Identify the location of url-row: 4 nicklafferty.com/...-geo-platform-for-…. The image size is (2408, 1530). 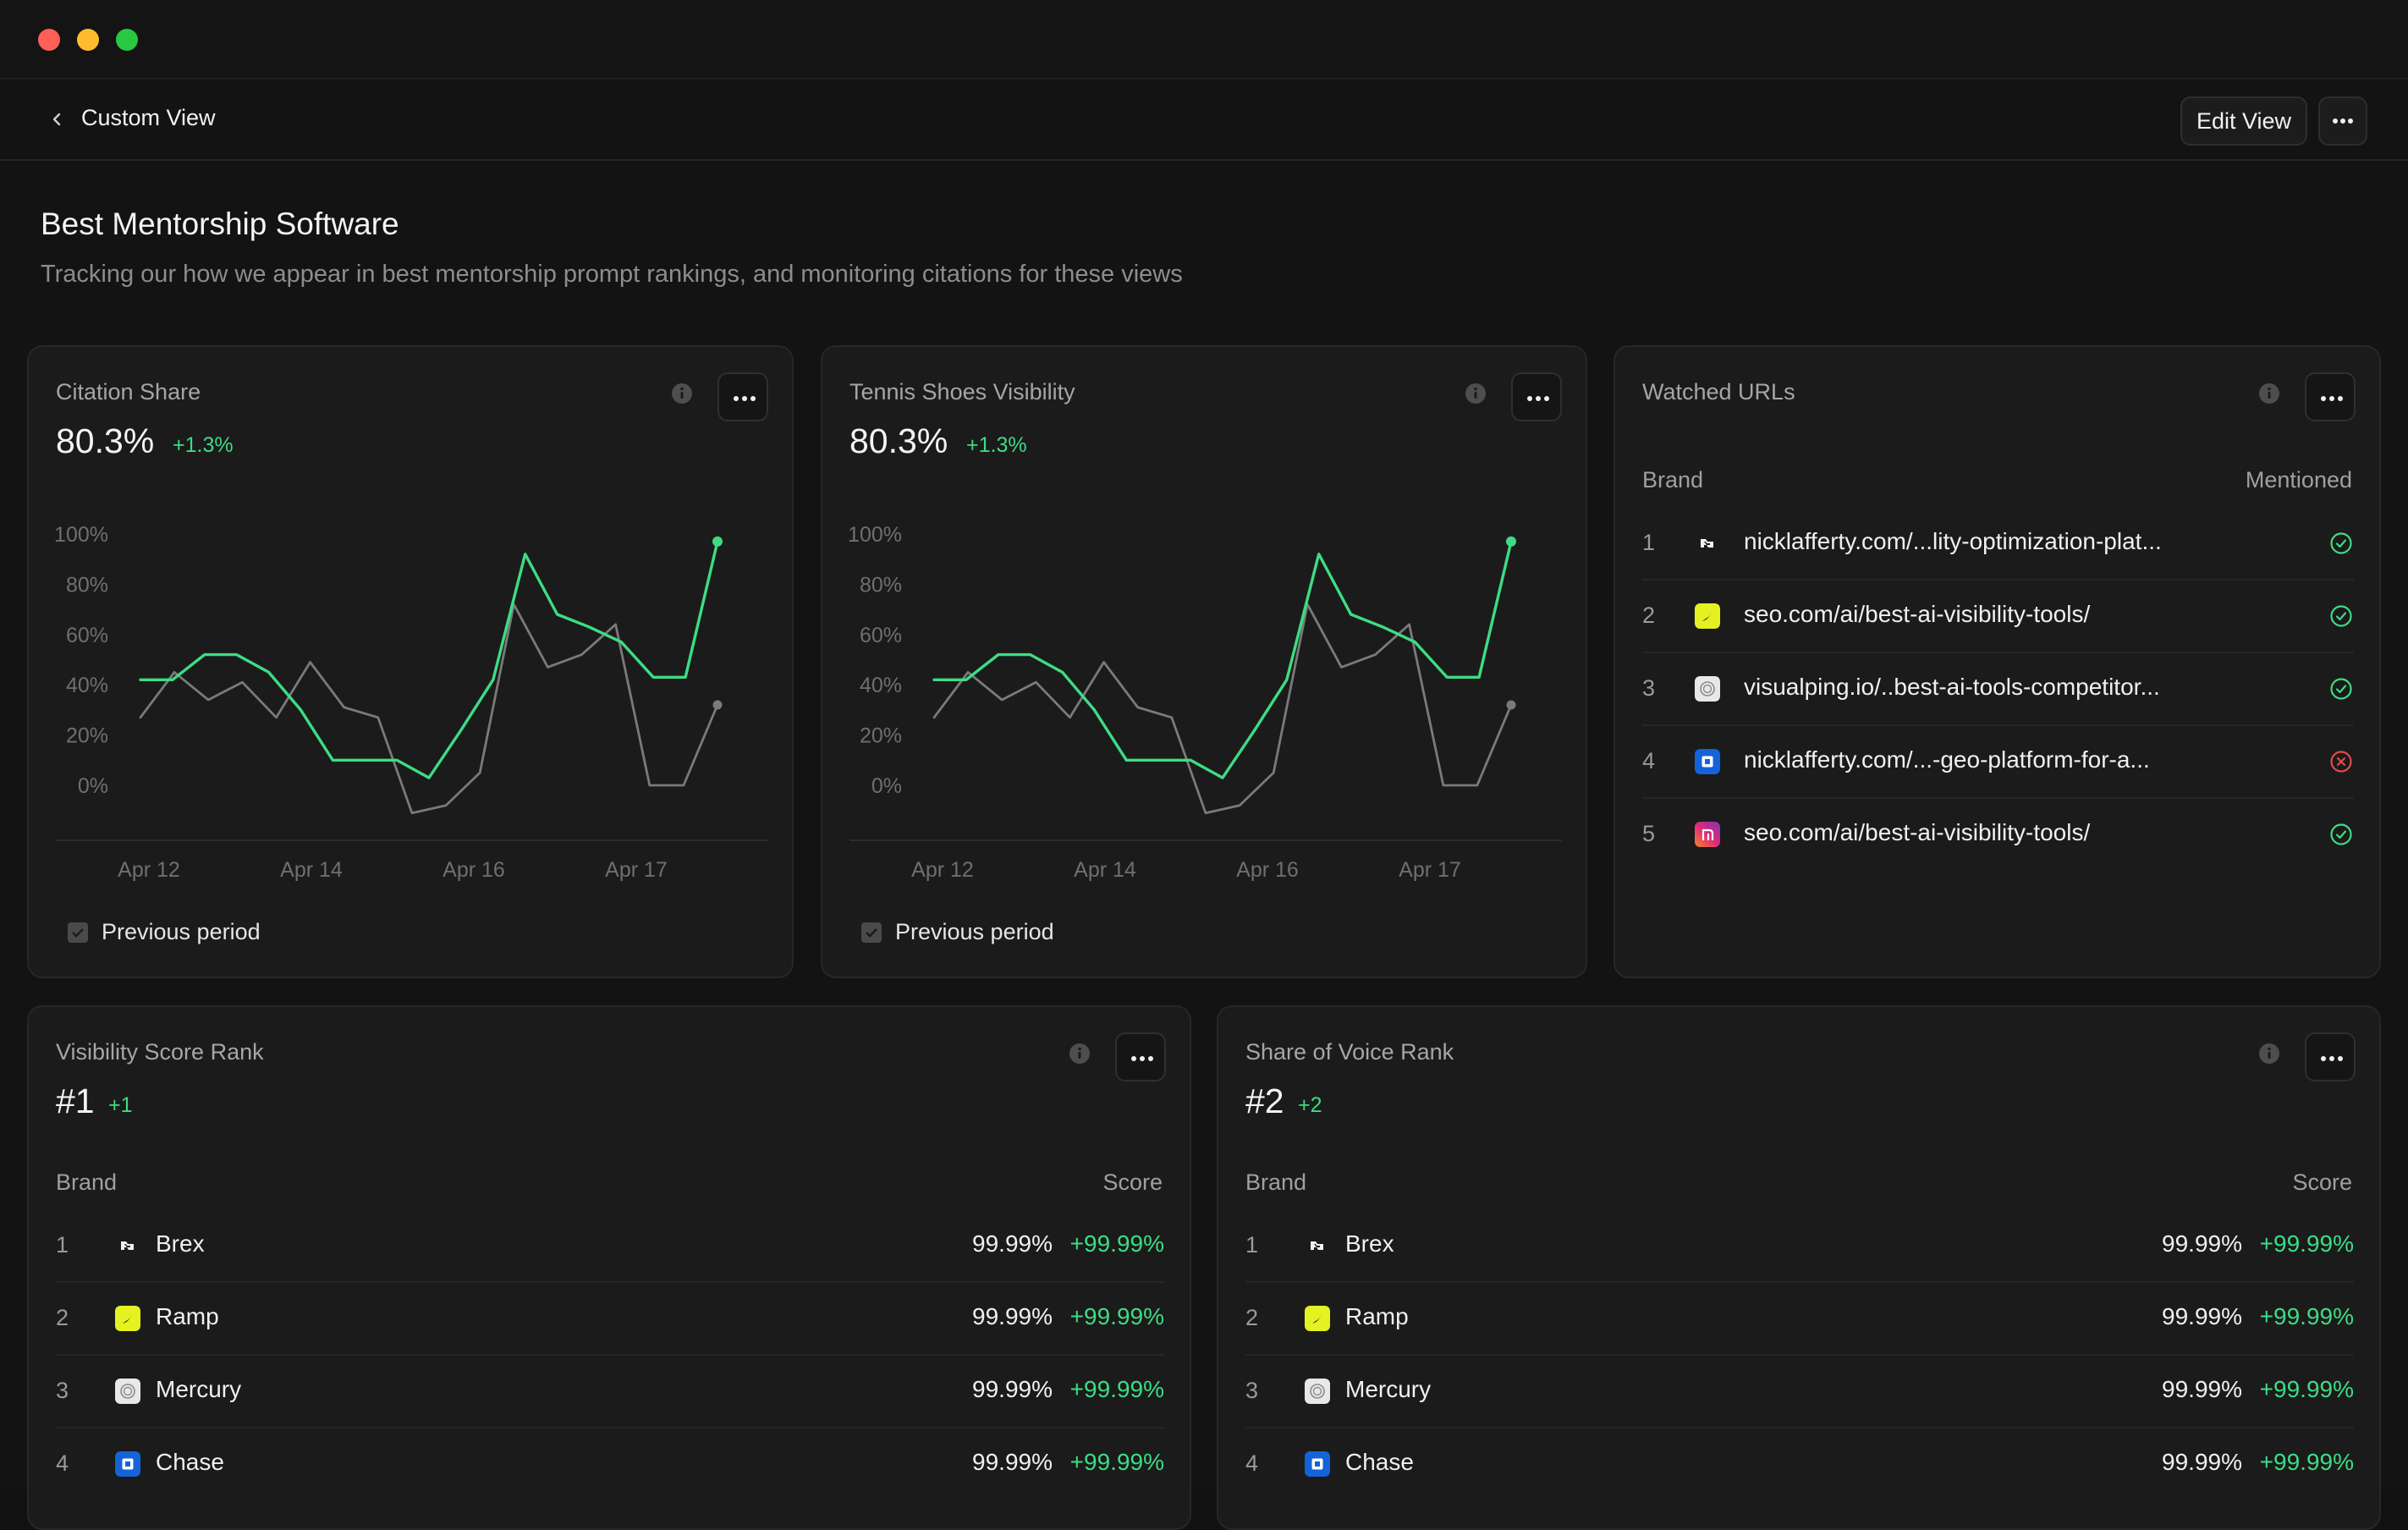
(1998, 762).